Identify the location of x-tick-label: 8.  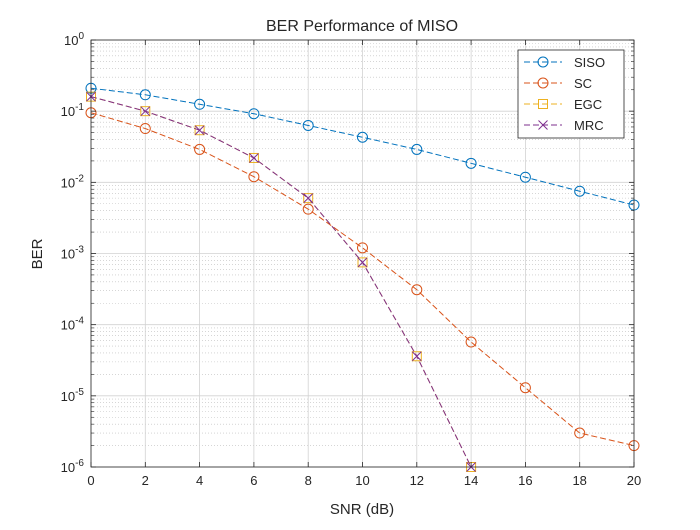
(308, 480).